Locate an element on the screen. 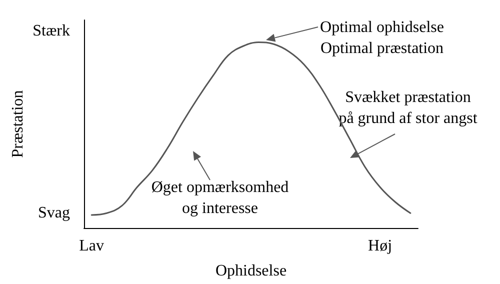 The height and width of the screenshot is (284, 500). annotation: Svækket præstation på grund af stor angst is located at coordinates (408, 108).